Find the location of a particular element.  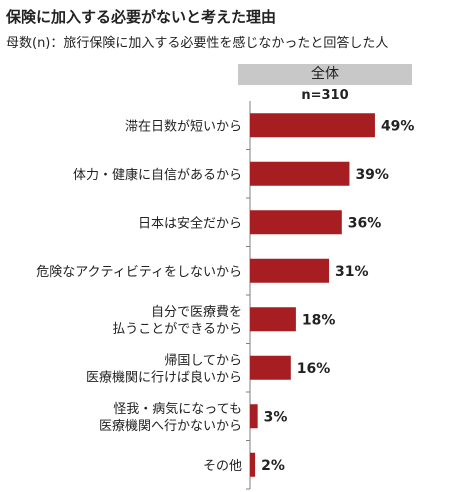

value-label-2: 36% is located at coordinates (365, 223).